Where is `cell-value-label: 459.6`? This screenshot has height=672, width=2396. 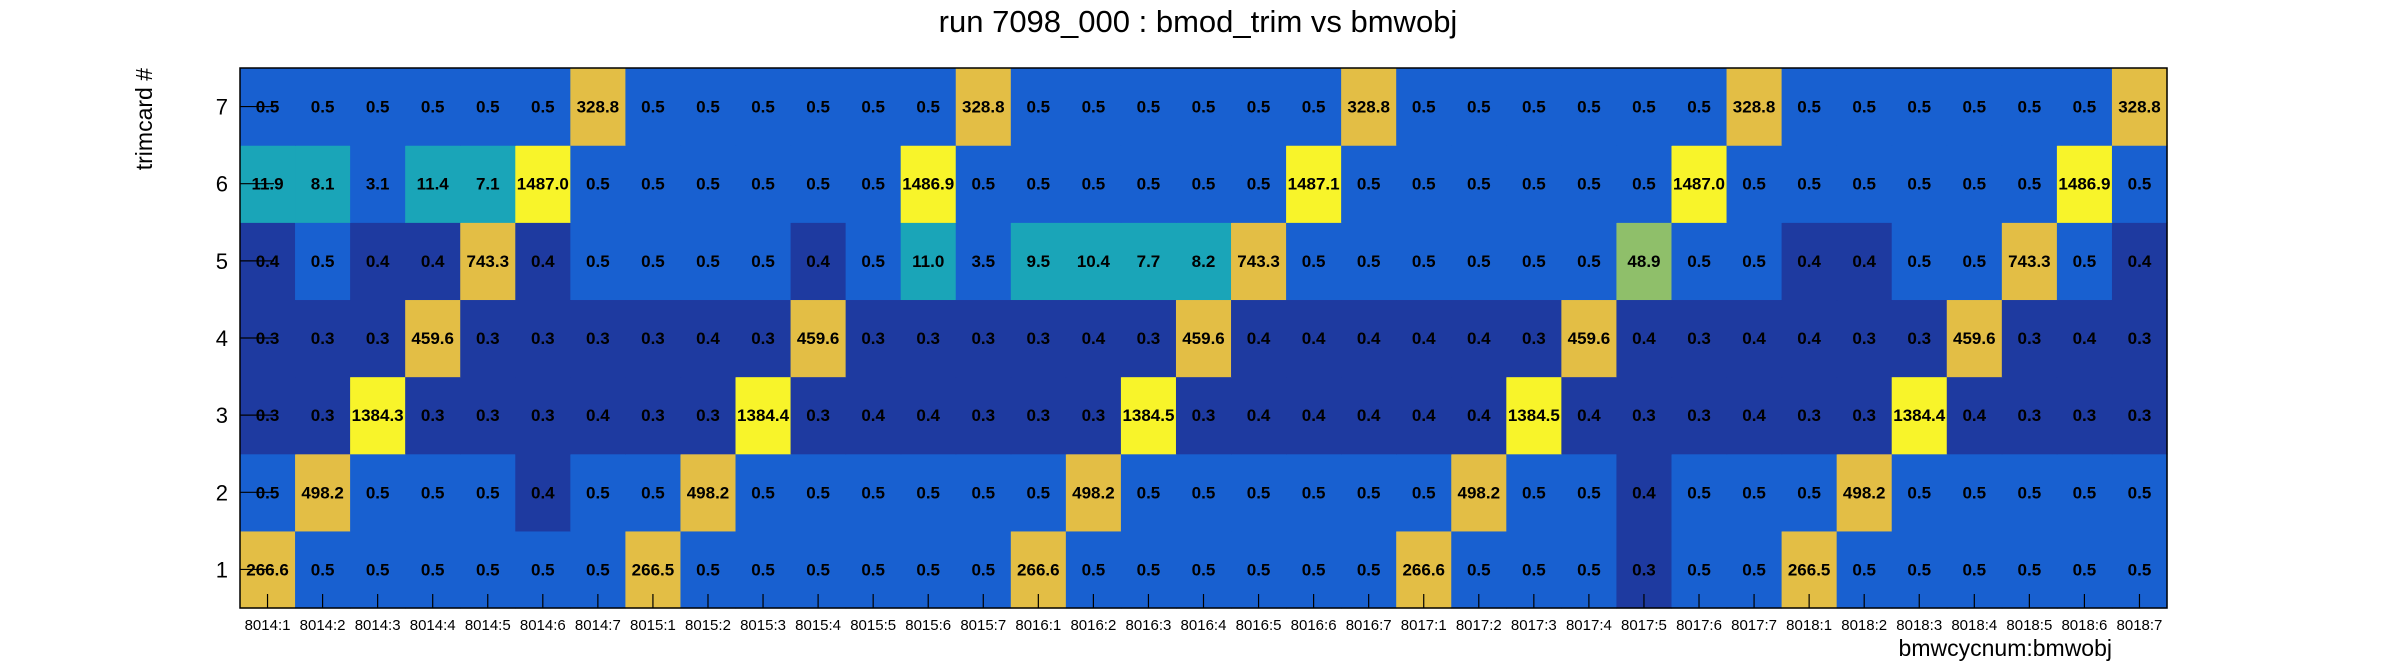 cell-value-label: 459.6 is located at coordinates (432, 338).